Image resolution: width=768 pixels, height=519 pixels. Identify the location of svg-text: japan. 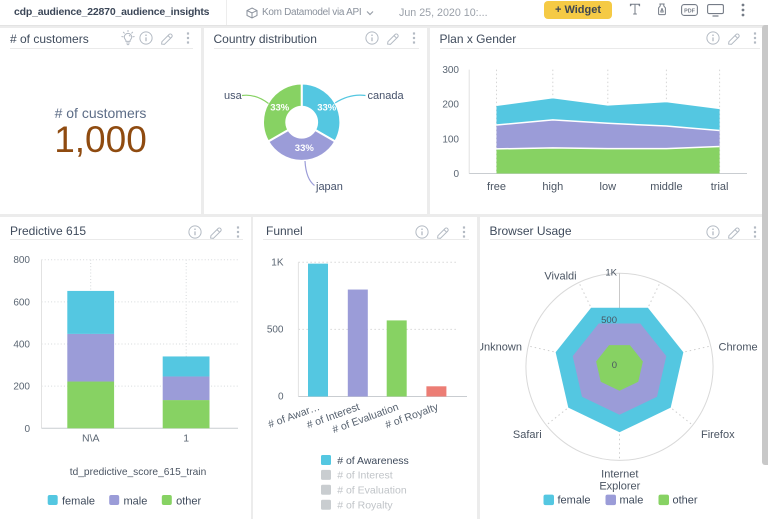
(329, 187).